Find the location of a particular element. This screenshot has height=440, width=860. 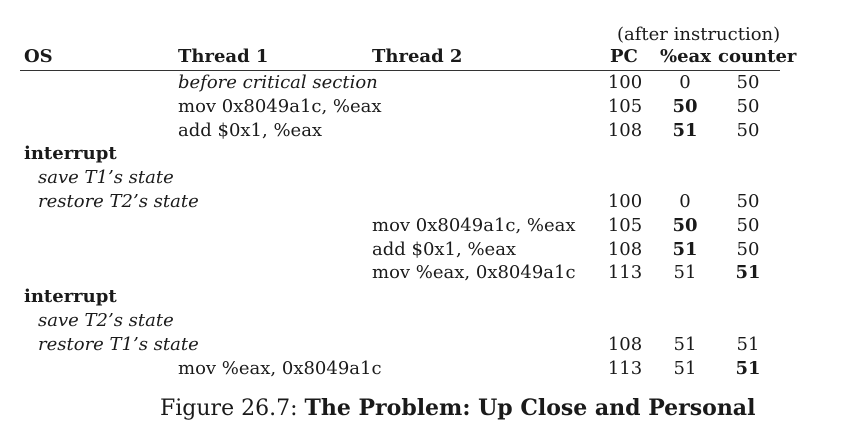

os-event: restore T1’s state is located at coordinates (118, 344).